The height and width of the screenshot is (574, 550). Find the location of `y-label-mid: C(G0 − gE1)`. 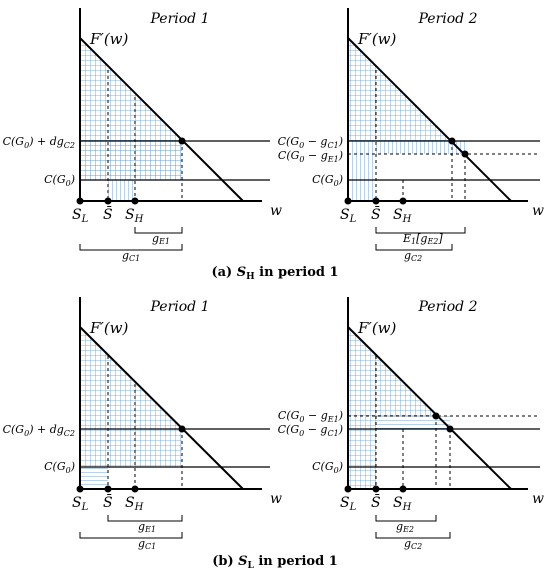

y-label-mid: C(G0 − gE1) is located at coordinates (310, 156).